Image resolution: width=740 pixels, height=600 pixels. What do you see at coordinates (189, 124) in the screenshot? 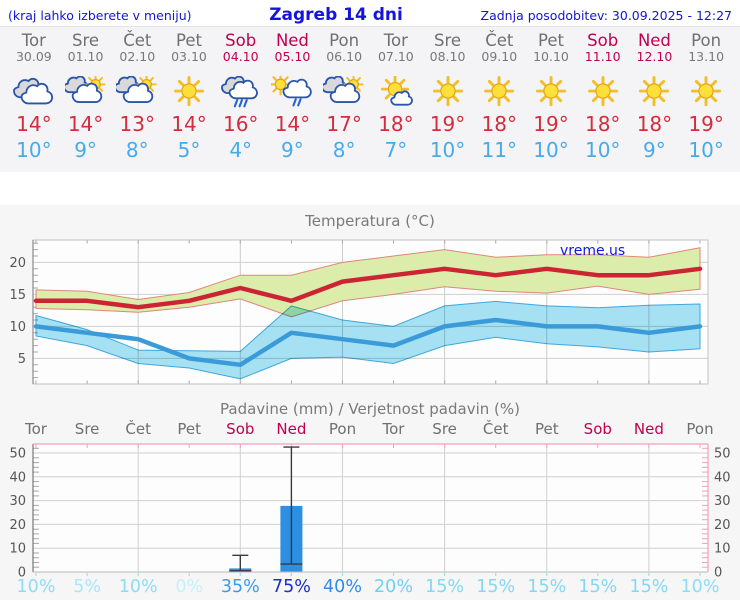
I see `high-temp: 14°` at bounding box center [189, 124].